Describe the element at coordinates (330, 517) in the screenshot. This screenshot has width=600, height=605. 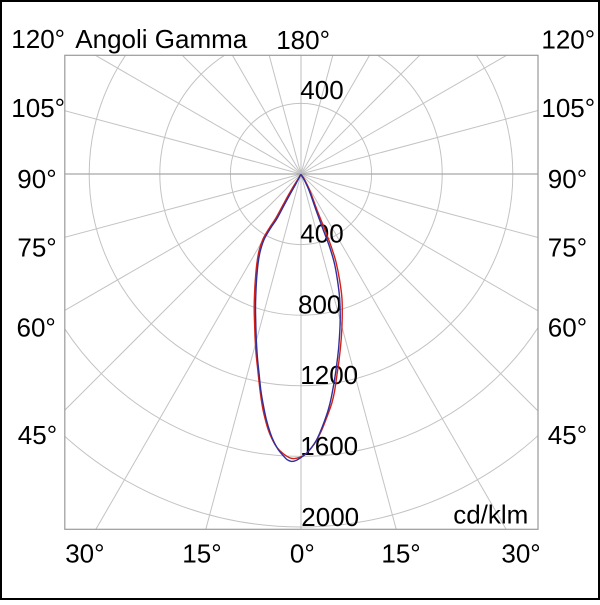
I see `svg-text: 2000` at that location.